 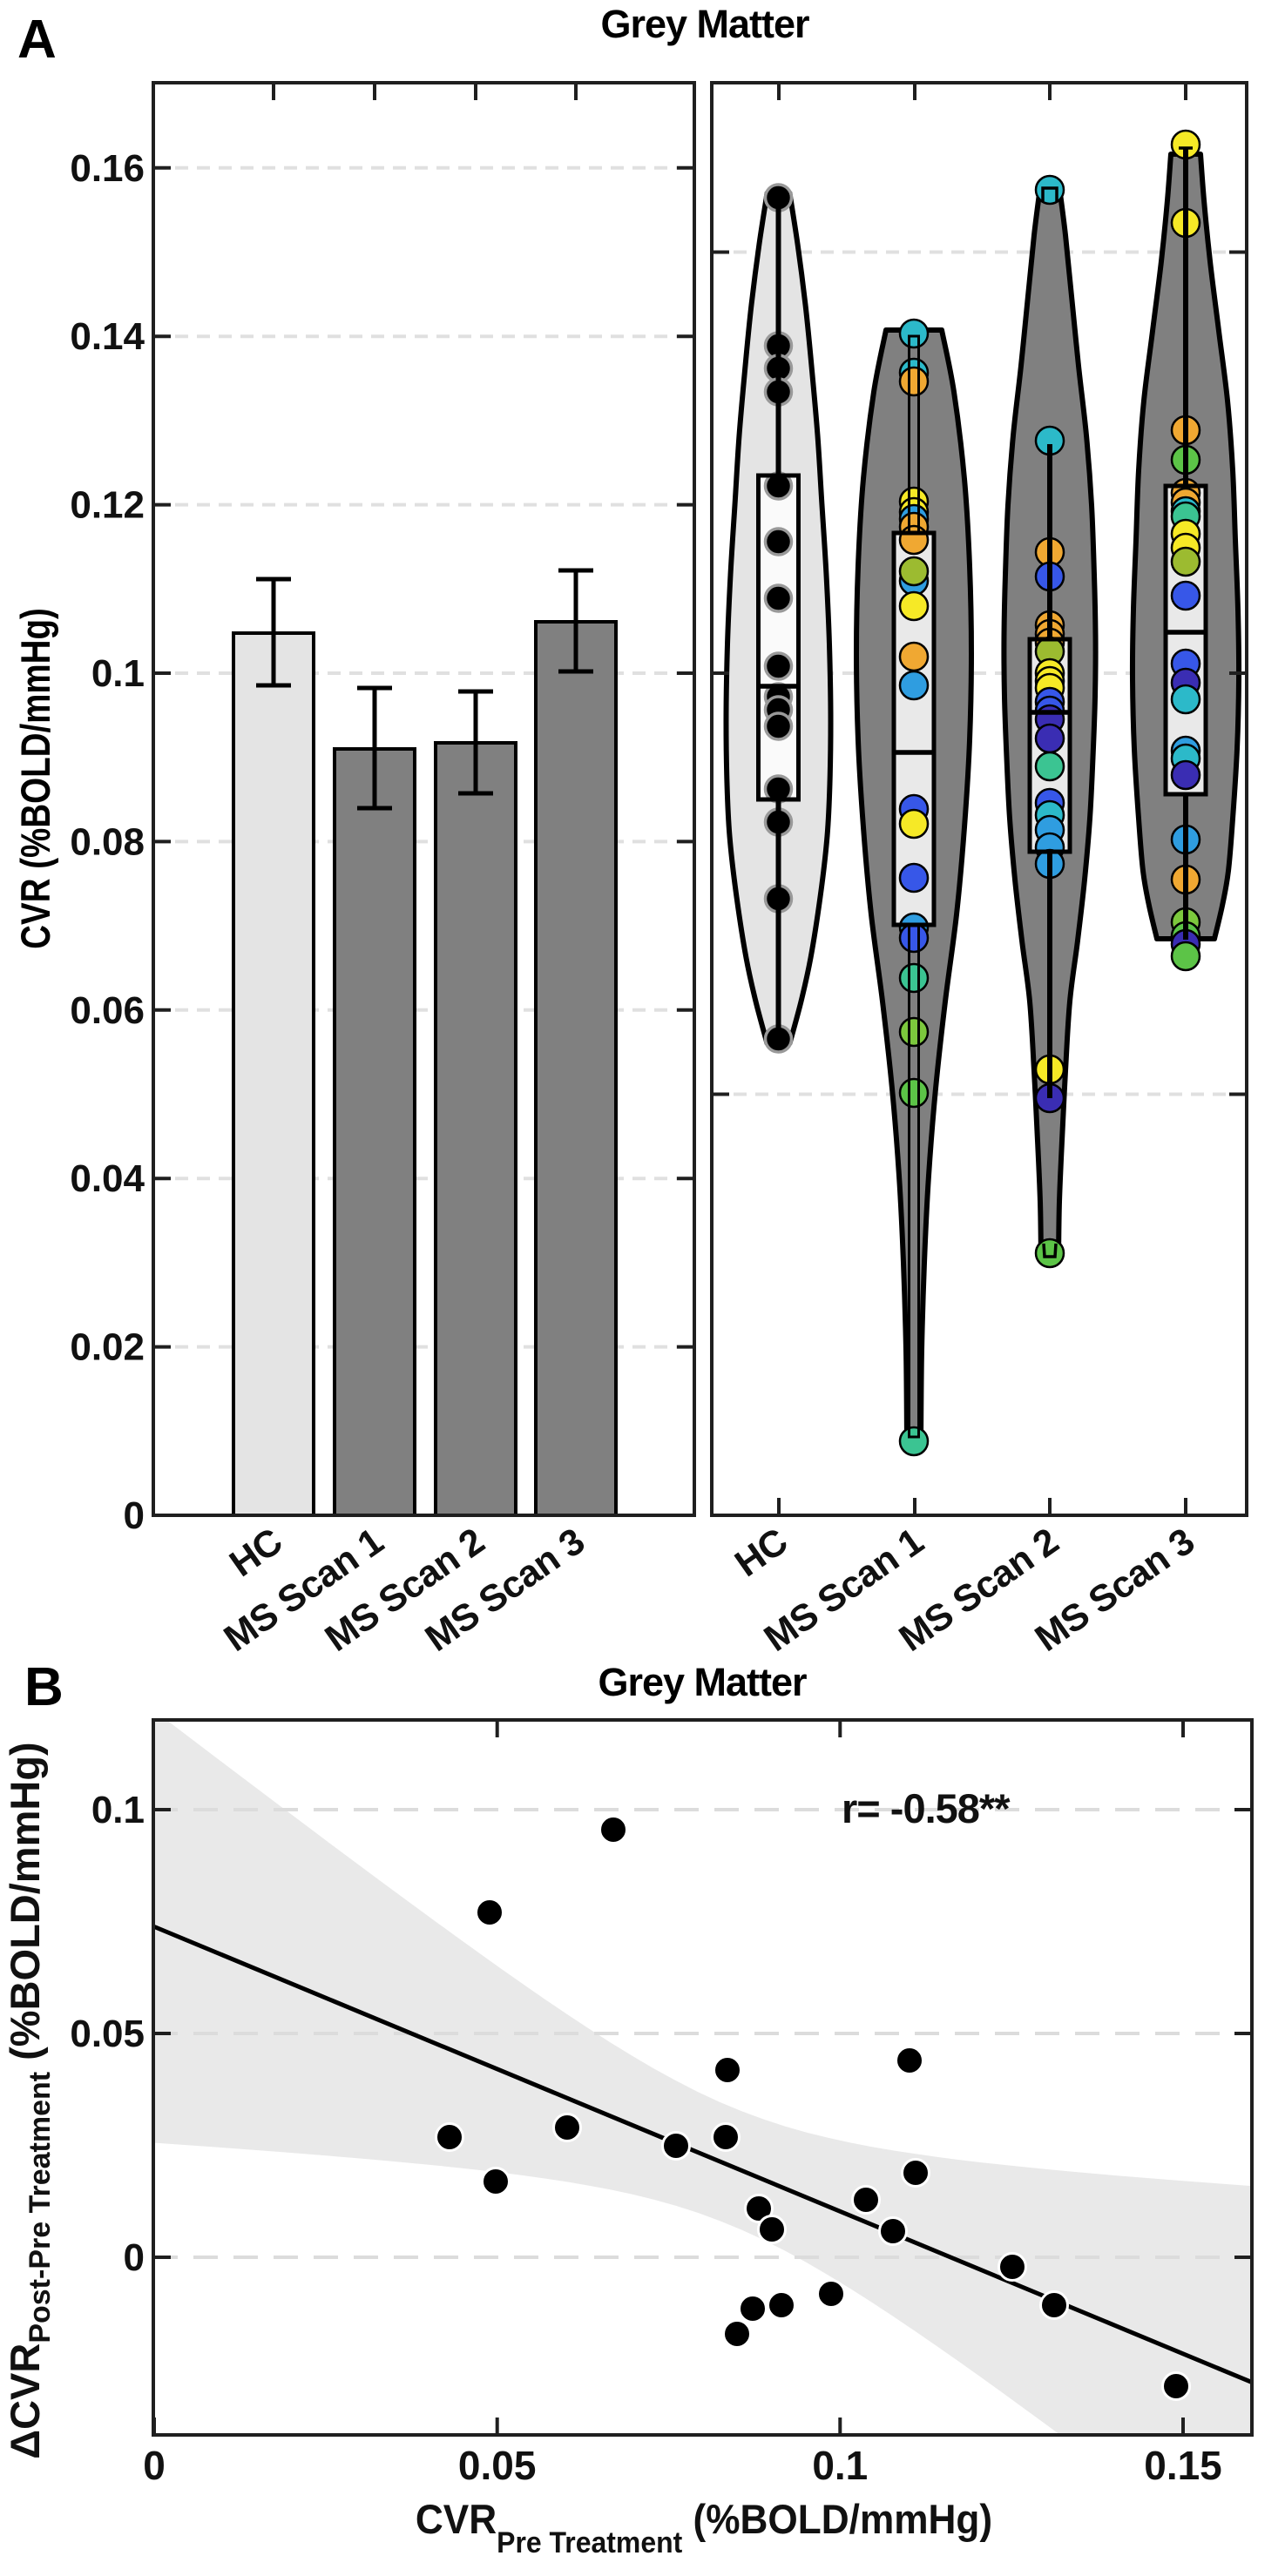 What do you see at coordinates (29, 2100) in the screenshot?
I see `svg-text:ΔCVRPost-Pre Treatment (%BOLD/: ΔCVRPost-Pre Treatment (%BOLD/mmHg)` at bounding box center [29, 2100].